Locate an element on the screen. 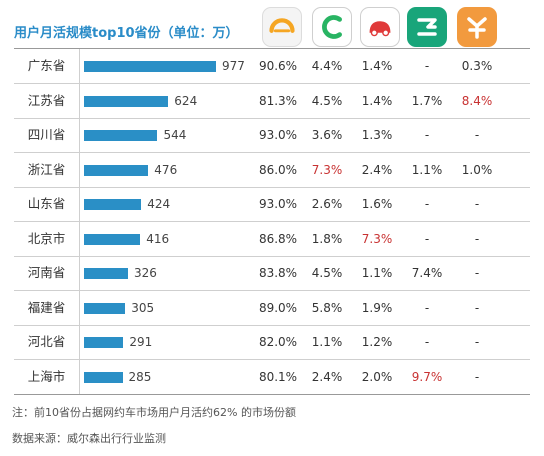 This screenshot has height=456, width=544. share-cell-caocao: 7.3% is located at coordinates (327, 169).